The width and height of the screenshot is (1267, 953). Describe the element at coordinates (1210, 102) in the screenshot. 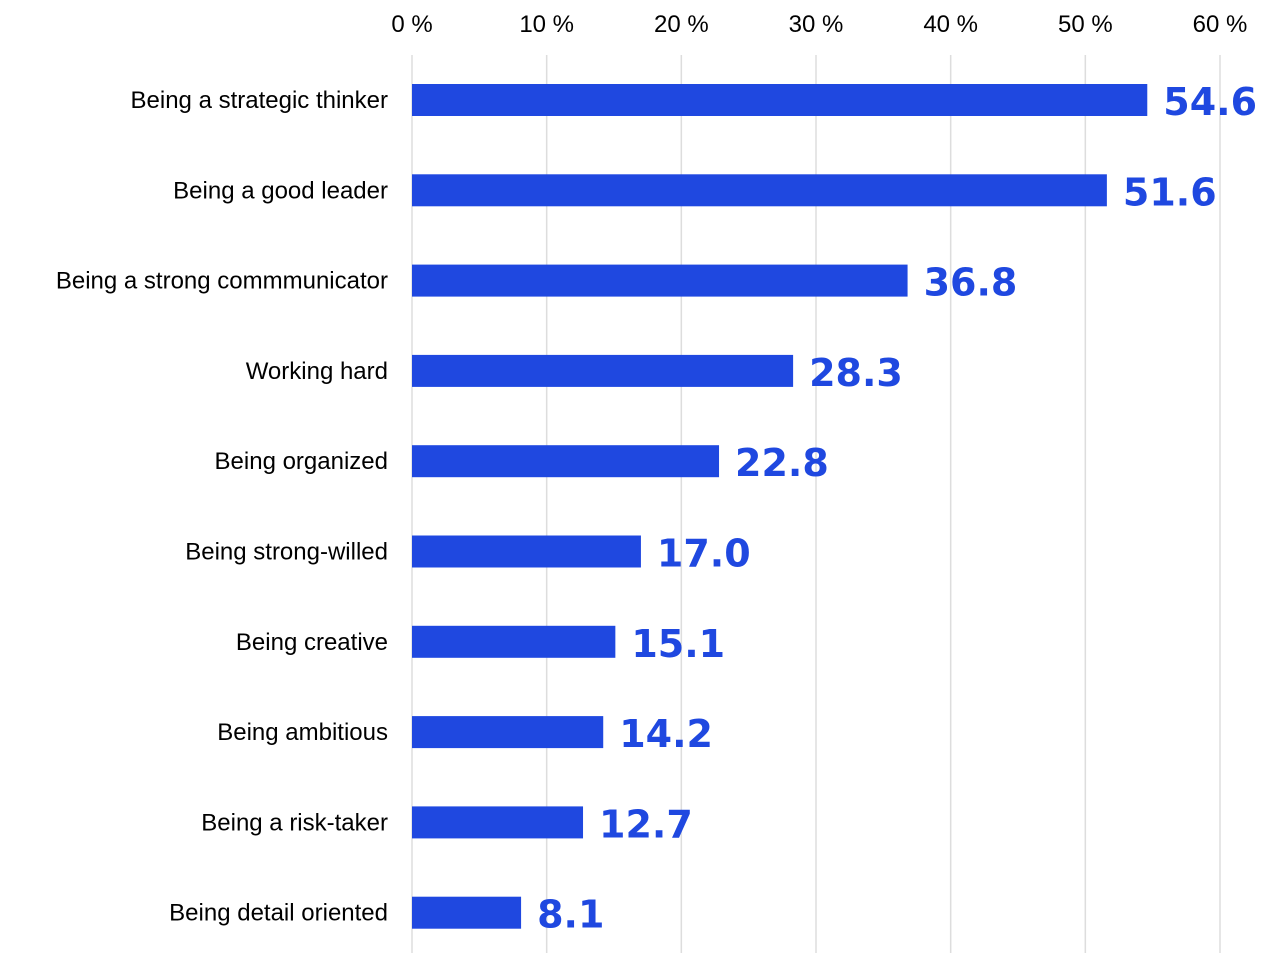

I see `value-label: 54.6` at that location.